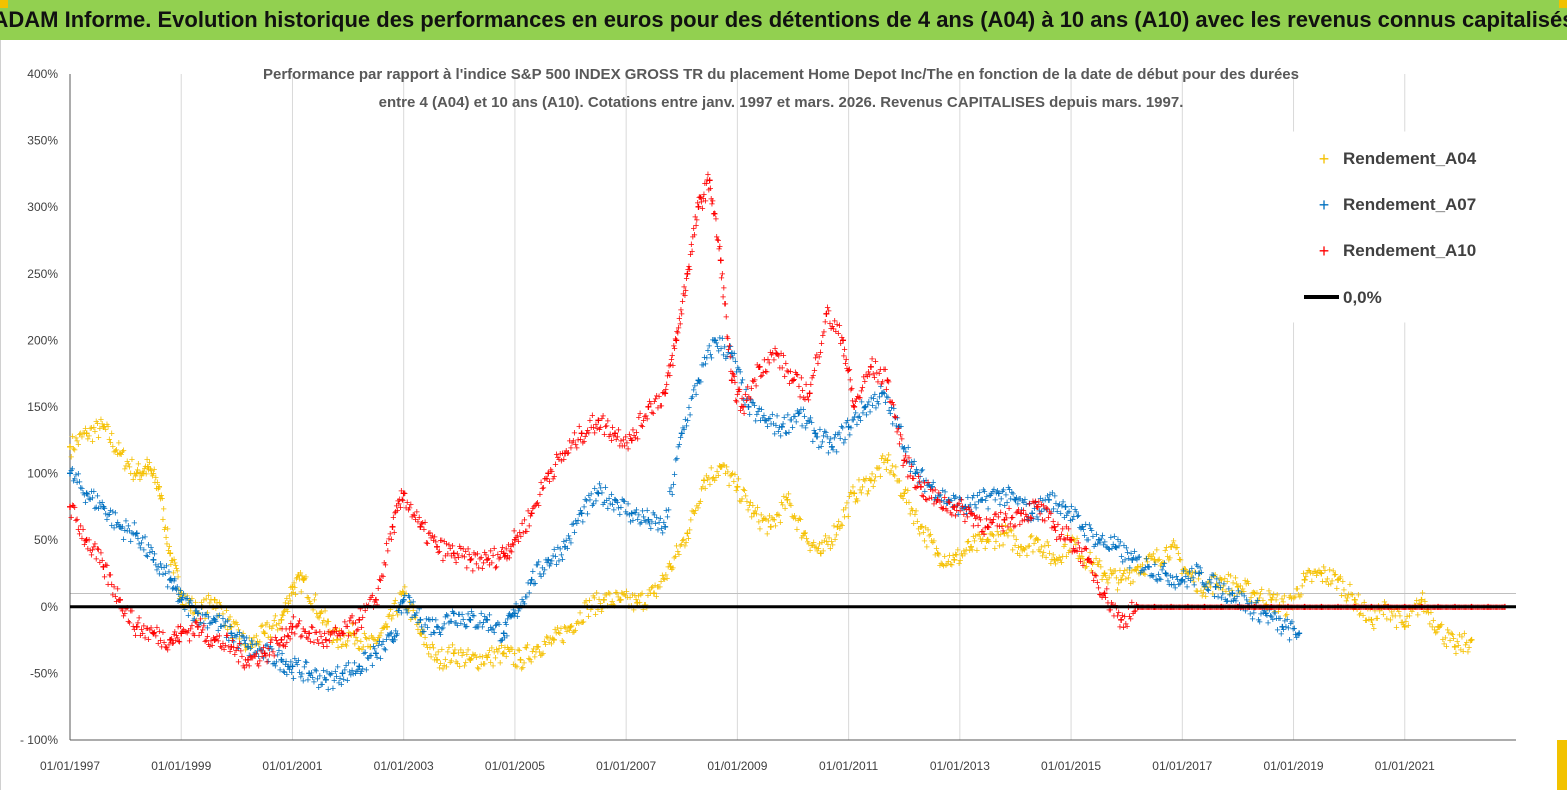 This screenshot has width=1567, height=790. What do you see at coordinates (1410, 158) in the screenshot?
I see `legend-label-a04: Rendement_A04` at bounding box center [1410, 158].